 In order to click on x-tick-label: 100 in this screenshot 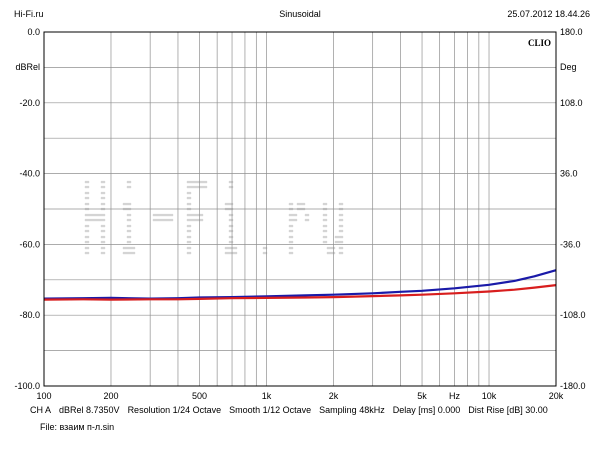, I will do `click(43, 396)`.